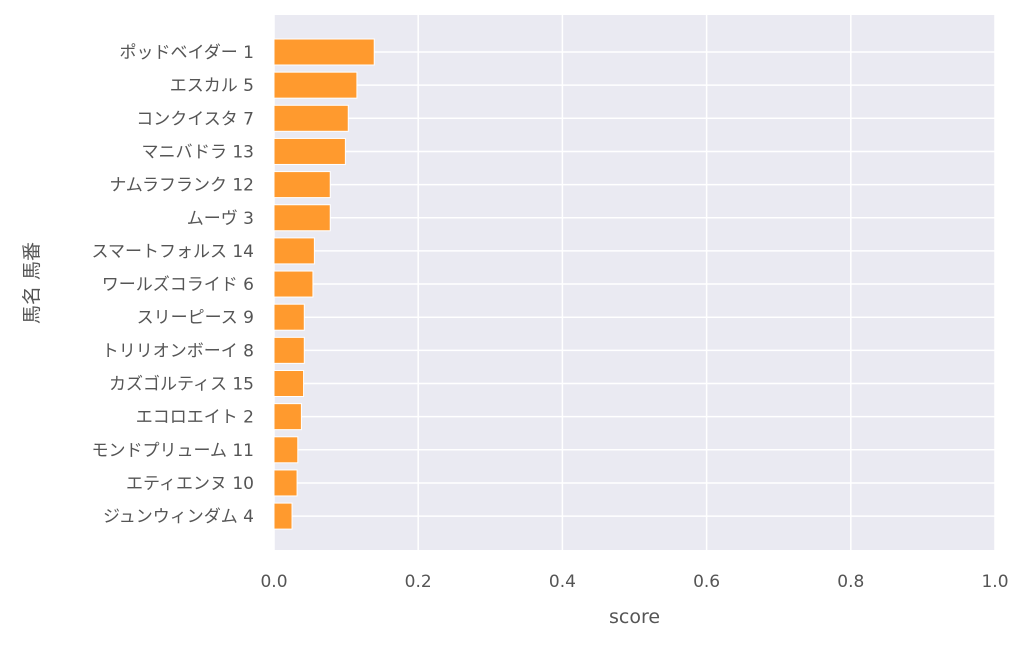 The height and width of the screenshot is (645, 1024). Describe the element at coordinates (197, 152) in the screenshot. I see `y-tick-label: マニバドラ 13` at that location.